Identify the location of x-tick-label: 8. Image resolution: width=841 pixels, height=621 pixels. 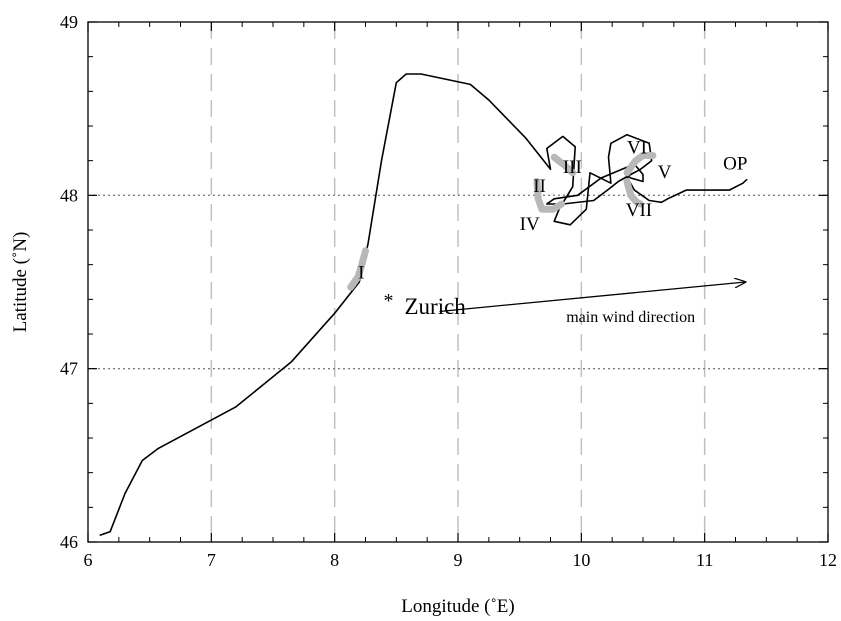
(334, 560).